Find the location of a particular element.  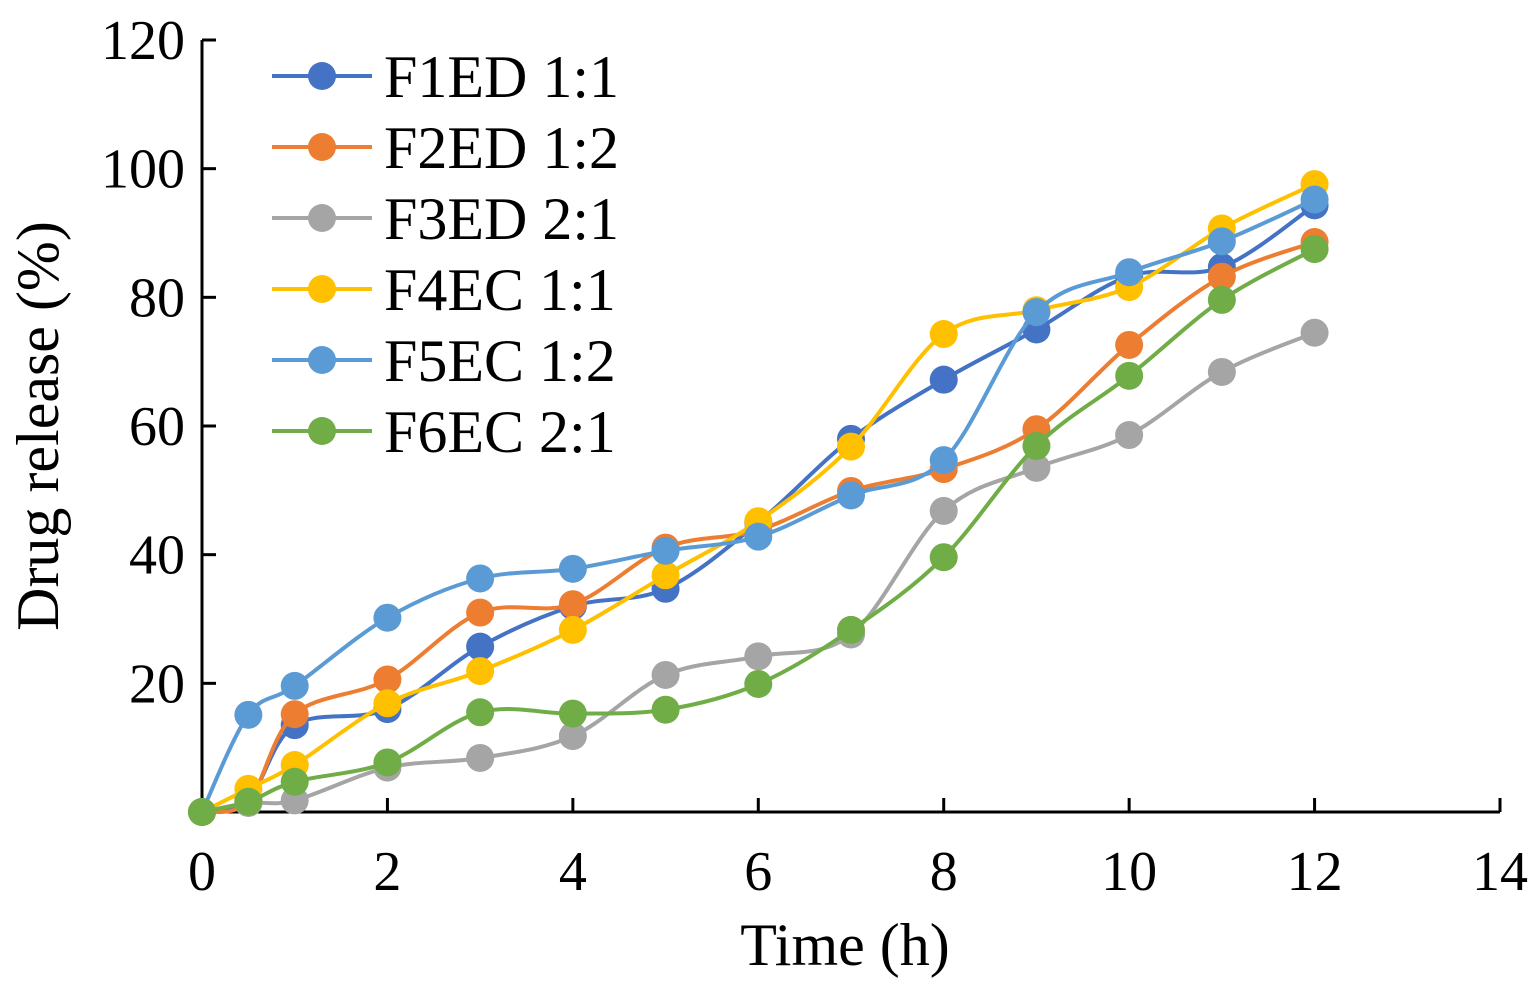

y-tick-label: 80 is located at coordinates (157, 298).